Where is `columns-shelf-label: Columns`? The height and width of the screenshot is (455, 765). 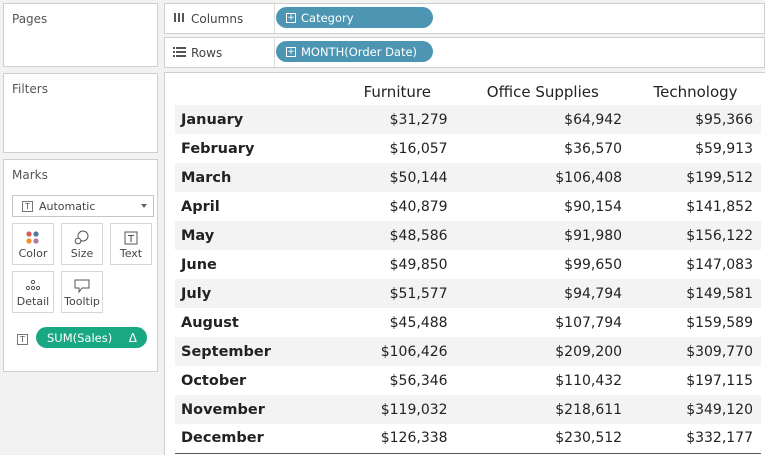
columns-shelf-label: Columns is located at coordinates (220, 18).